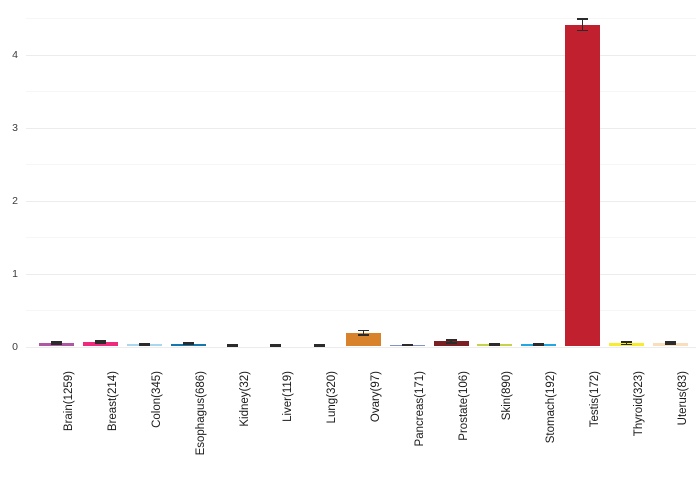 The width and height of the screenshot is (700, 480). I want to click on gridline-y-0.5, so click(361, 310).